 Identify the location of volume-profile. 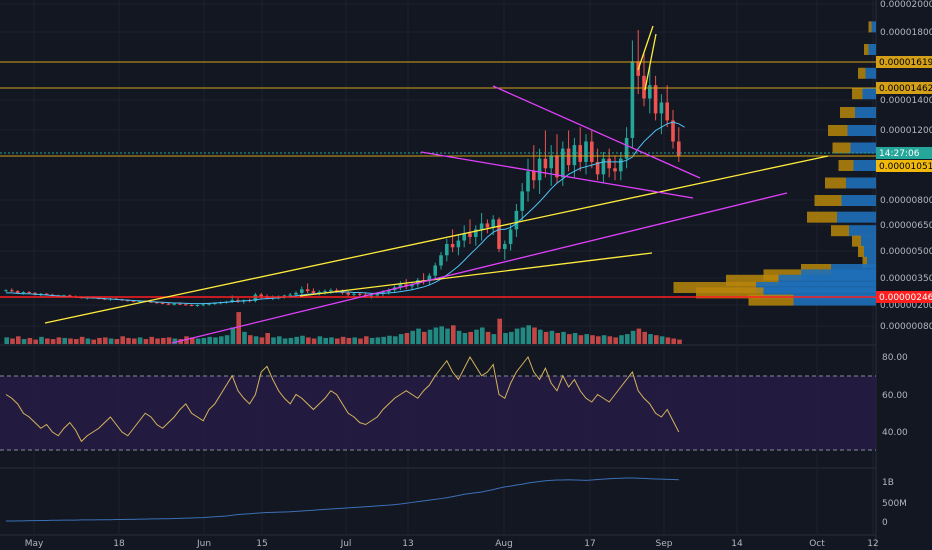
(774, 163).